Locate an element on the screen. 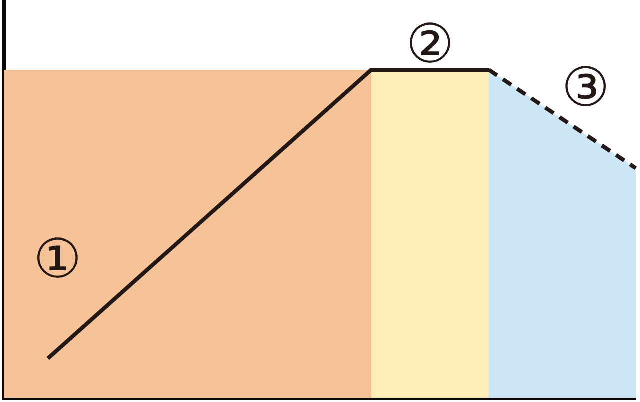  series-label: ① is located at coordinates (57, 259).